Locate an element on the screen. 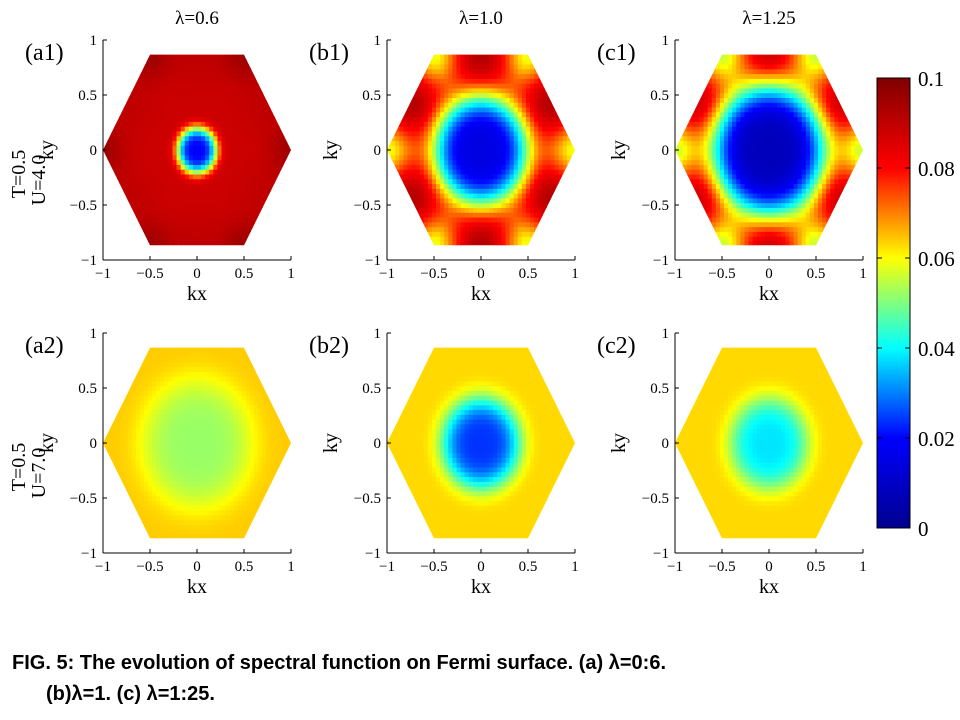  colorbar-tick-label: 0.04 is located at coordinates (936, 349).